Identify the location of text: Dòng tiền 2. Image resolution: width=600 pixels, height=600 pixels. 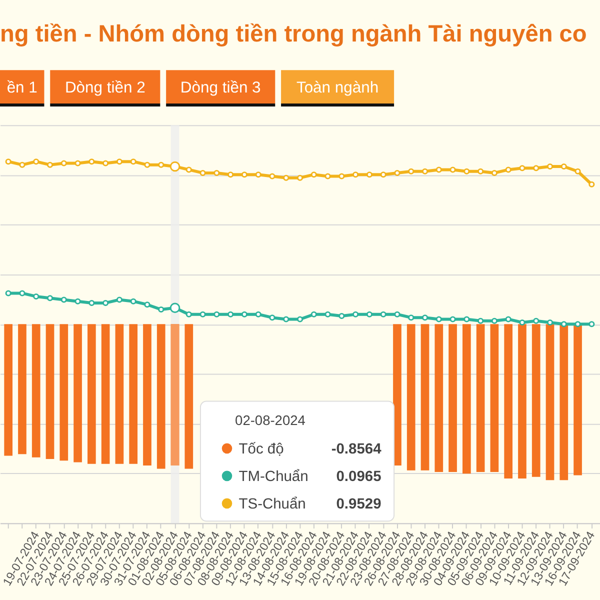
(105, 88).